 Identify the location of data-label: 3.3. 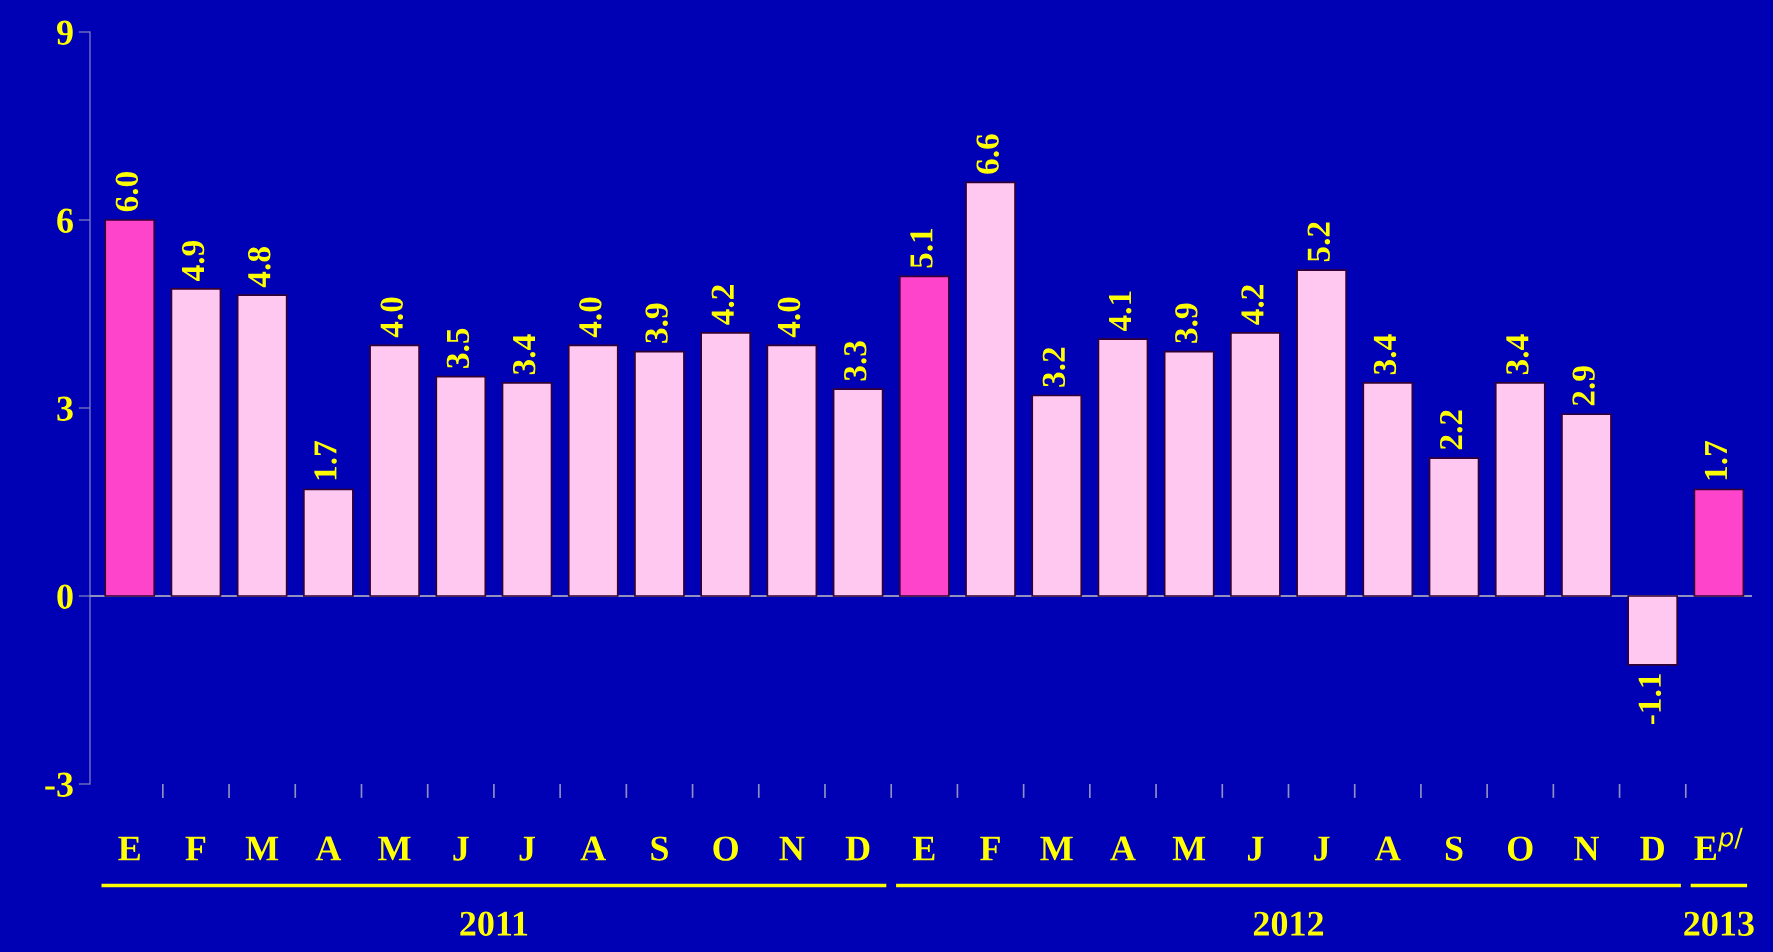
(855, 361).